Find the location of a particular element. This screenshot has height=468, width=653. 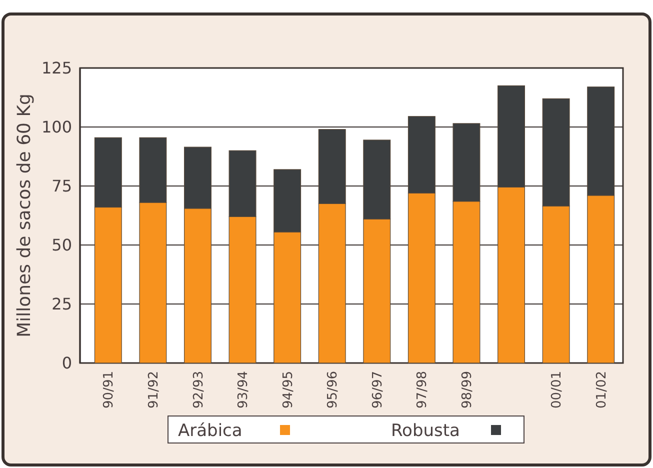

legend-label: Arábica is located at coordinates (210, 430).